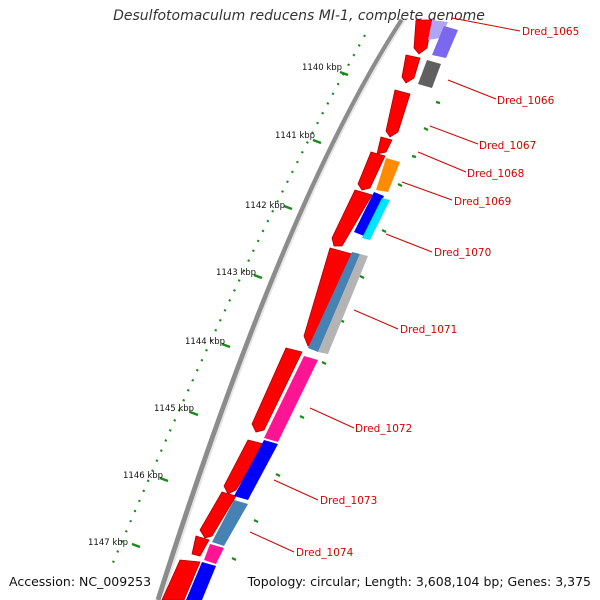 The height and width of the screenshot is (600, 600). Describe the element at coordinates (428, 330) in the screenshot. I see `gene-label: Dred_1071` at that location.